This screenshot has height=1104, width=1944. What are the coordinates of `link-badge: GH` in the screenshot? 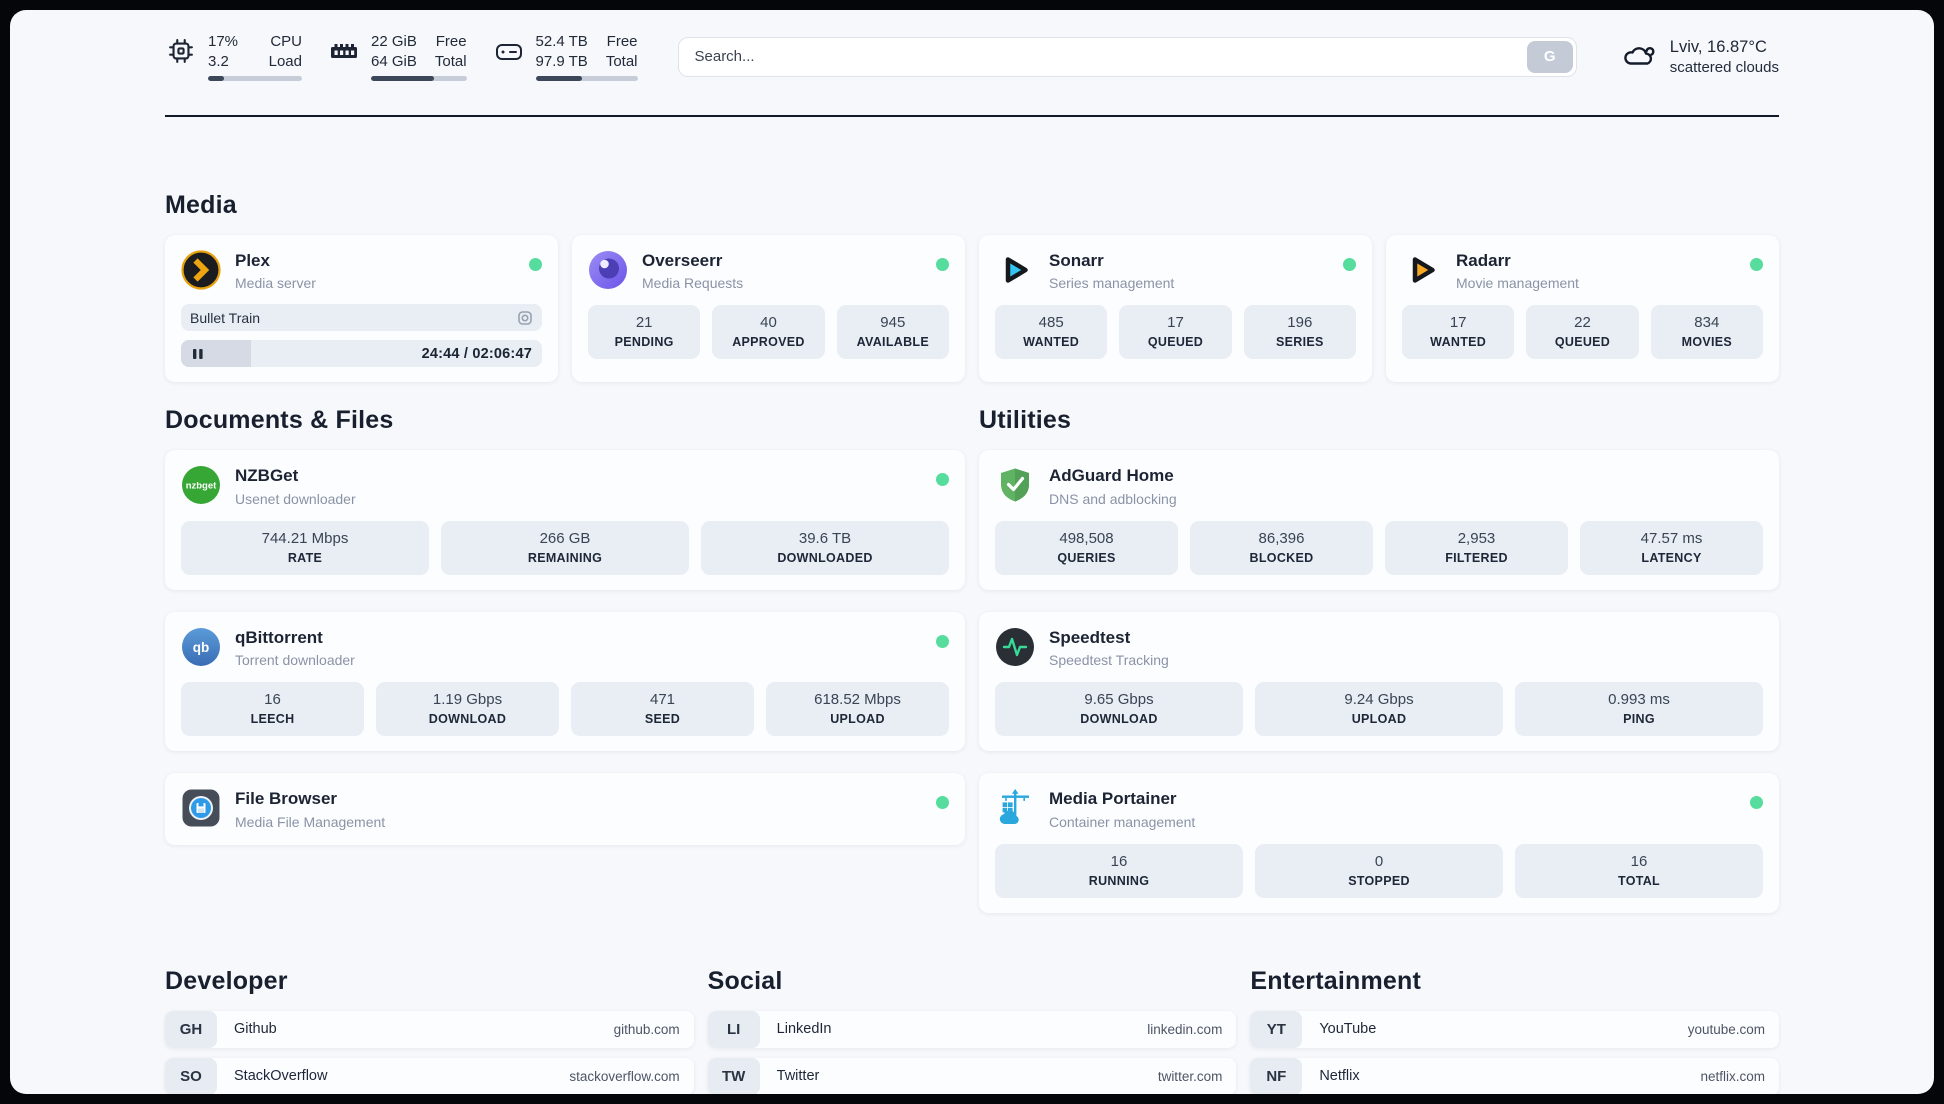 It's located at (191, 1029).